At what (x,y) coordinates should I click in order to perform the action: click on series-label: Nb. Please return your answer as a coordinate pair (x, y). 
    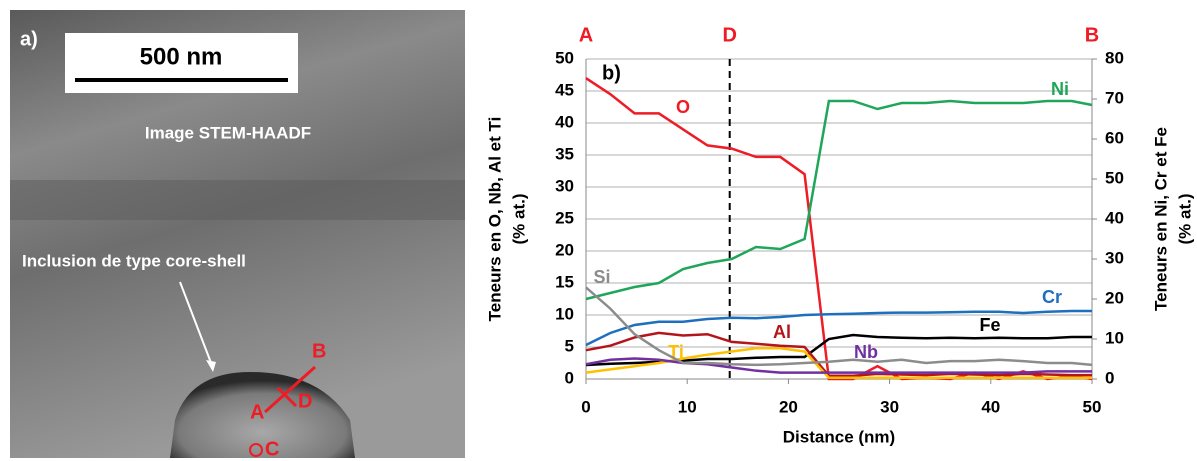
    Looking at the image, I should click on (866, 352).